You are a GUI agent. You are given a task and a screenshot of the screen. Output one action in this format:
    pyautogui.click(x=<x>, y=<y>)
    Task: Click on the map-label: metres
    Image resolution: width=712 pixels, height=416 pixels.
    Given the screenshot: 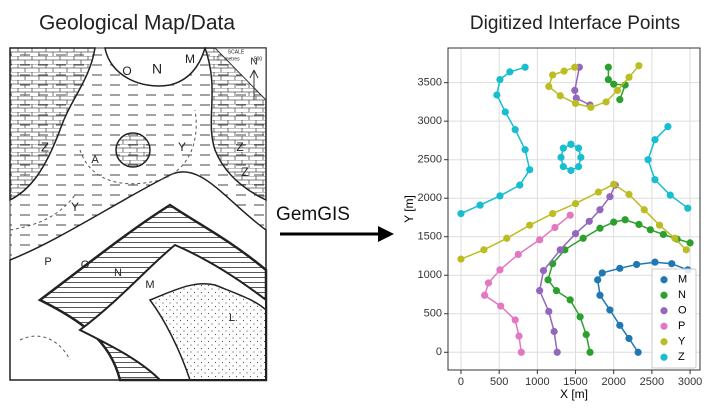 What is the action you would take?
    pyautogui.click(x=232, y=59)
    